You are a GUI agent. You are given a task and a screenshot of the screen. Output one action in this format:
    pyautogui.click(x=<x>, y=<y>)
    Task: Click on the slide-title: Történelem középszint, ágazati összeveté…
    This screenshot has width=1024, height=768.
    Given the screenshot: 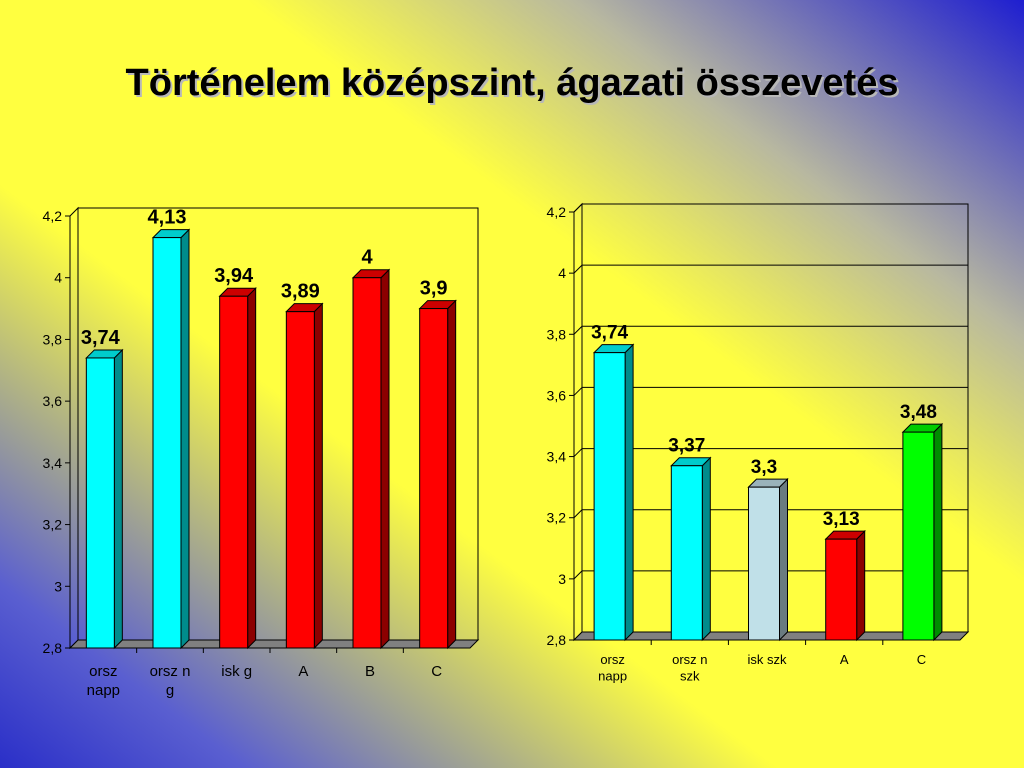 What is the action you would take?
    pyautogui.click(x=512, y=83)
    